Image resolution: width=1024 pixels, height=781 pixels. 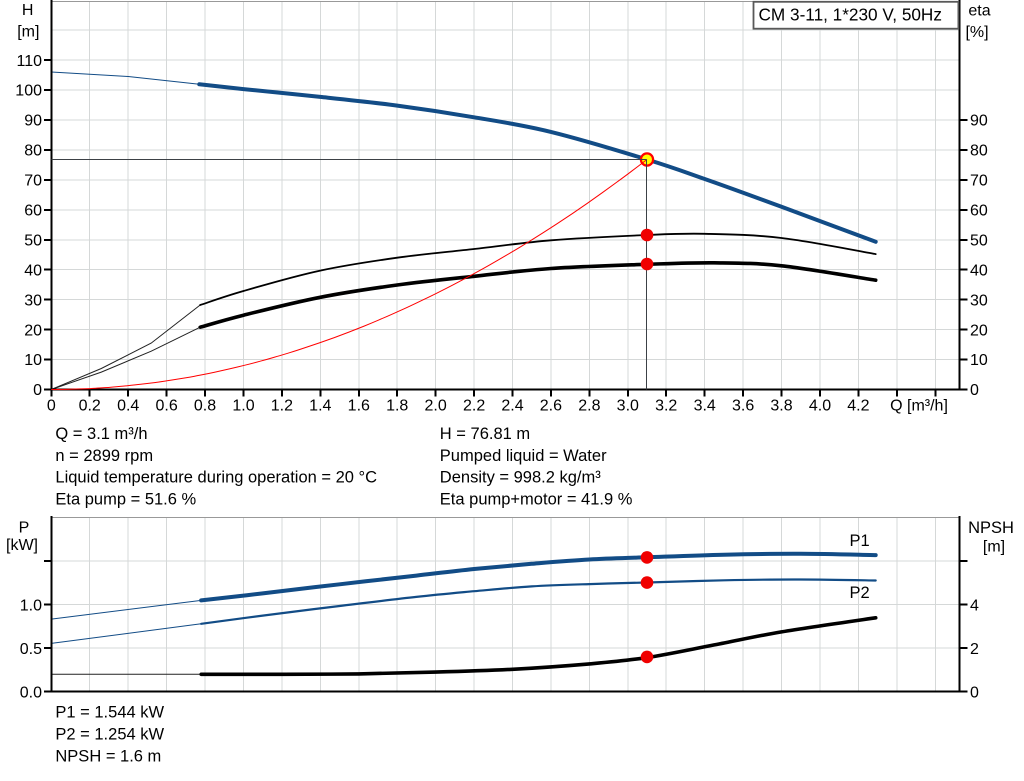 I want to click on svg-text: Eta pump = 51.6 %, so click(x=125, y=499).